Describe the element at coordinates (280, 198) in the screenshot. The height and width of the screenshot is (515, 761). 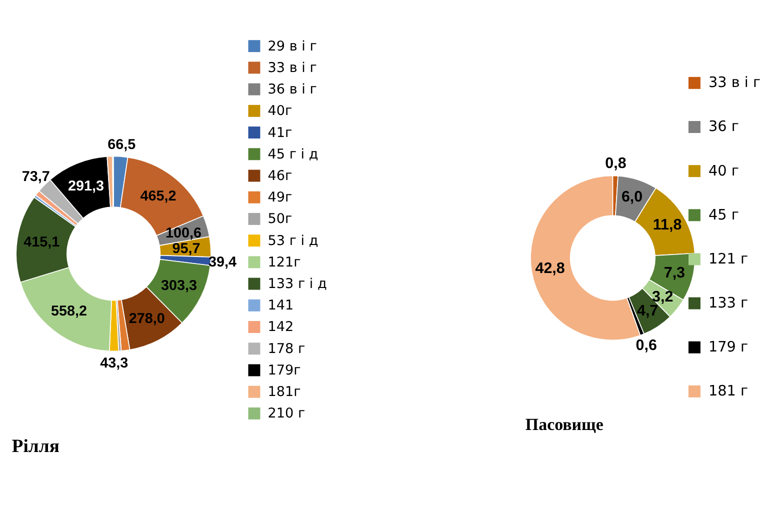
I see `legend-label: 49г` at that location.